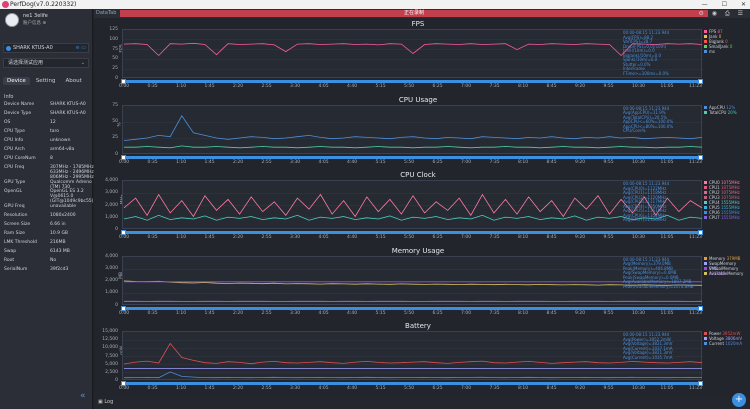 This screenshot has height=409, width=750. What do you see at coordinates (47, 217) in the screenshot?
I see `info-row: Resolution 1080x2400` at bounding box center [47, 217].